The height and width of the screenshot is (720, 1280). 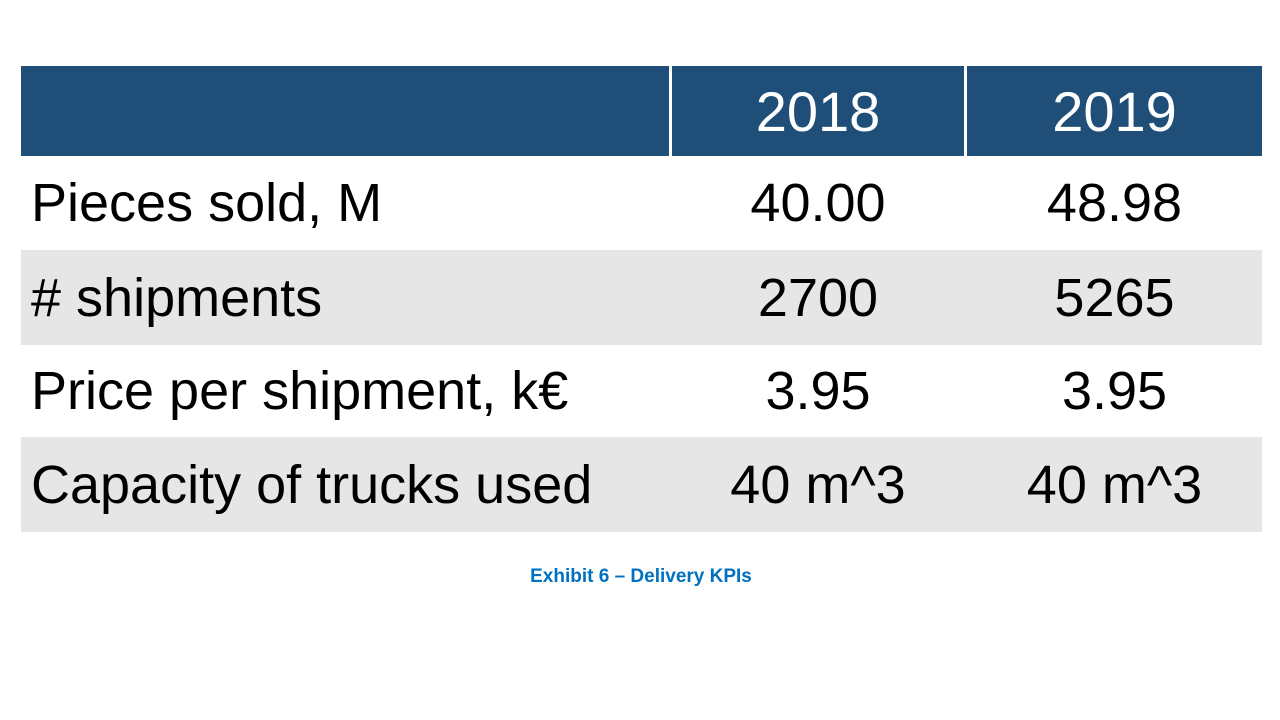 What do you see at coordinates (818, 111) in the screenshot?
I see `header-cell: 2018` at bounding box center [818, 111].